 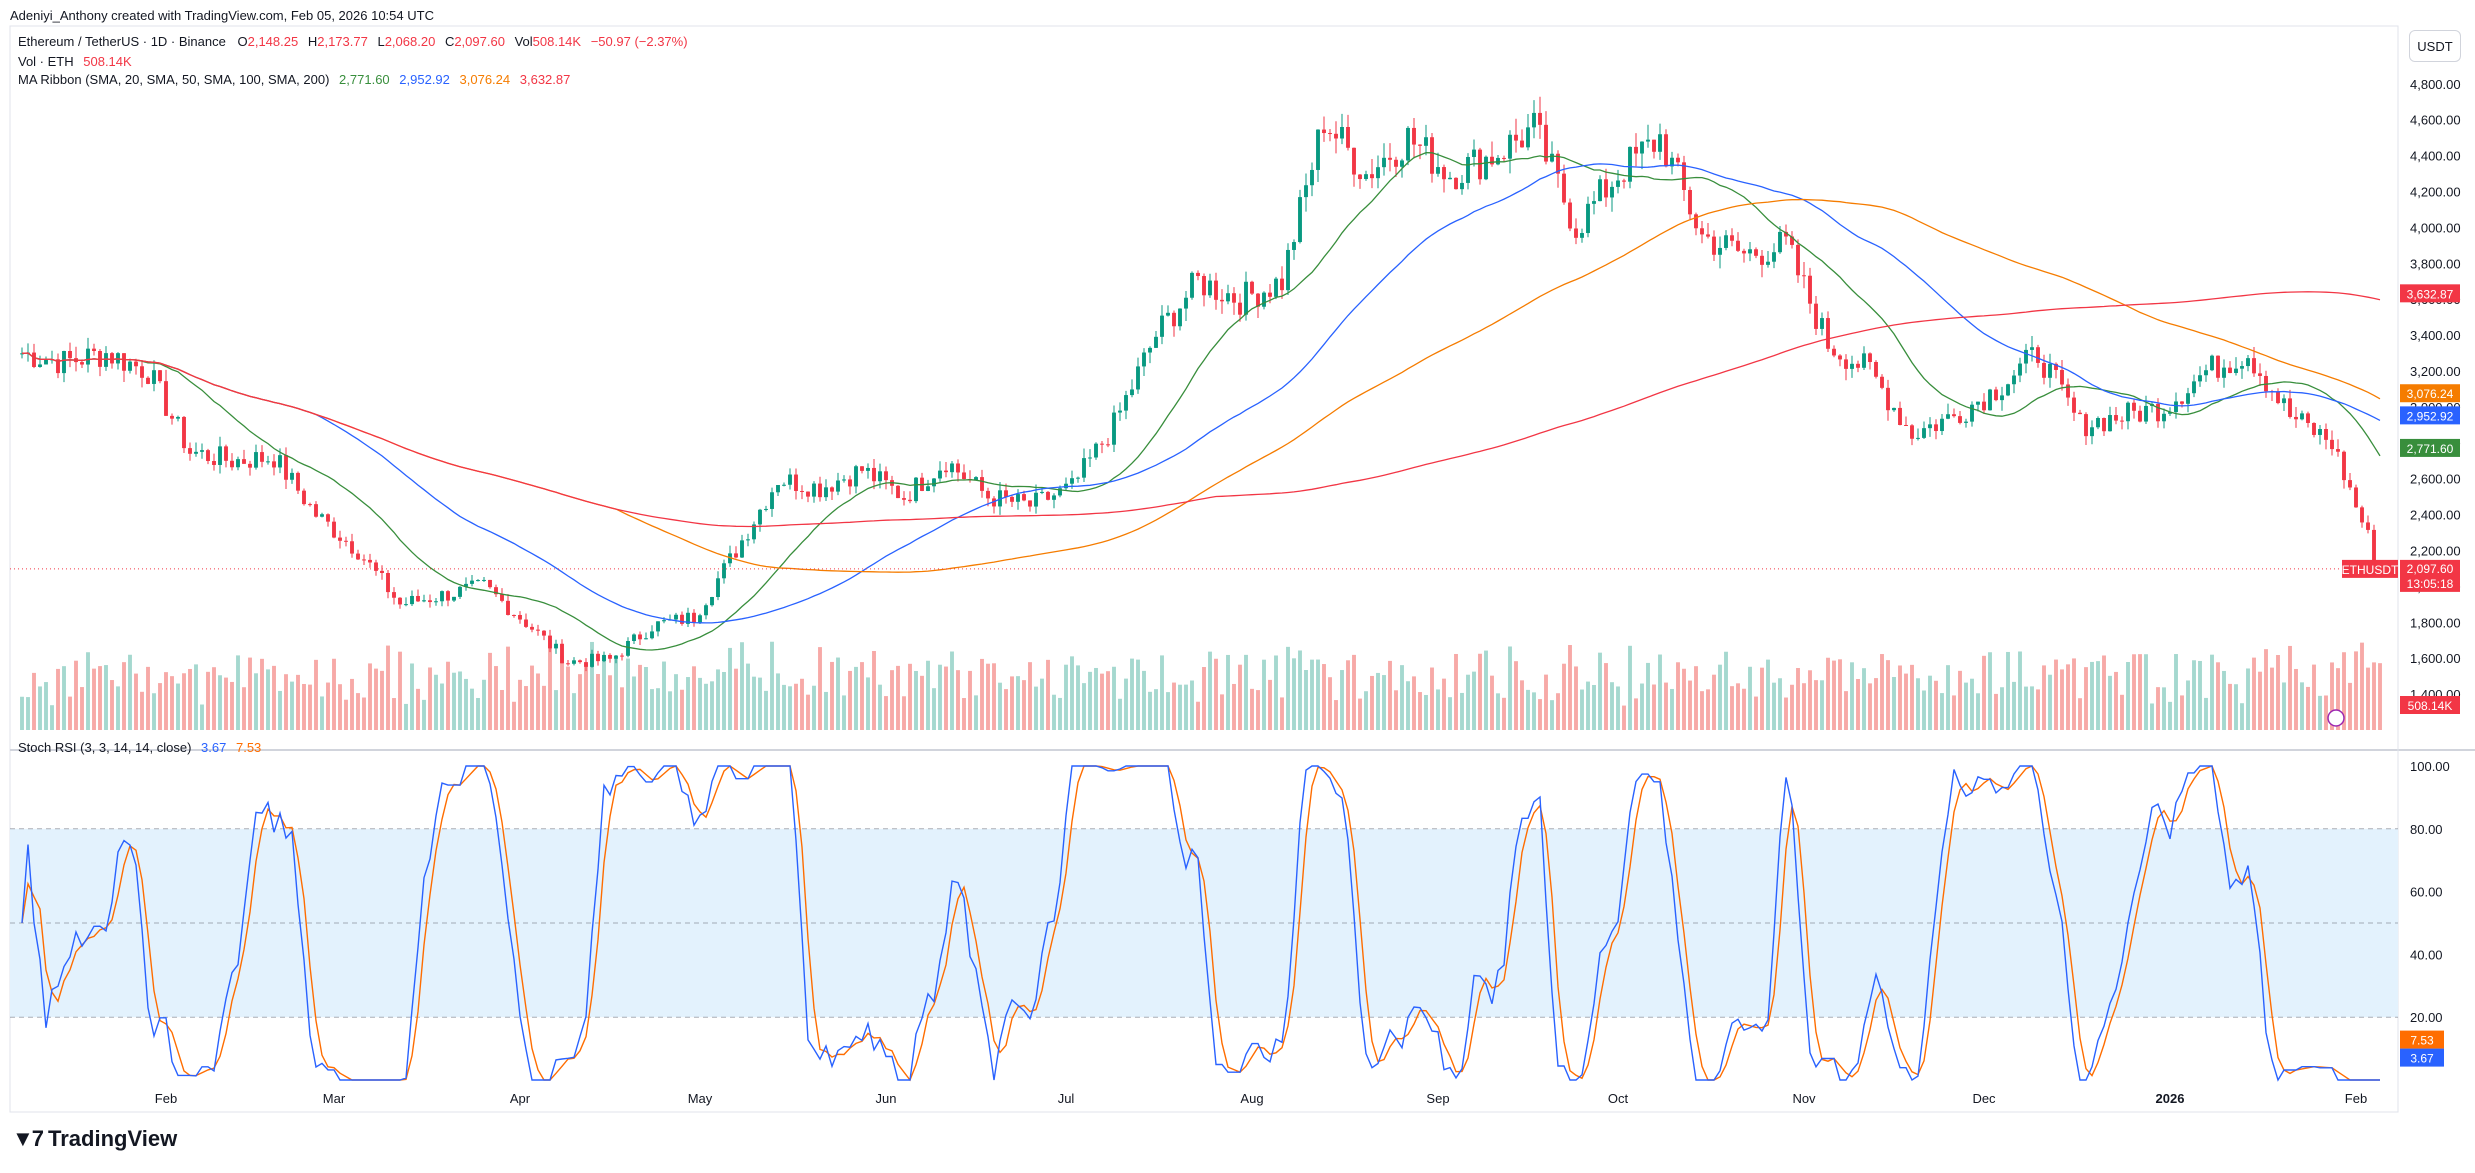 What do you see at coordinates (75, 61) in the screenshot?
I see `volume-legend: Vol · ETH 508.14K` at bounding box center [75, 61].